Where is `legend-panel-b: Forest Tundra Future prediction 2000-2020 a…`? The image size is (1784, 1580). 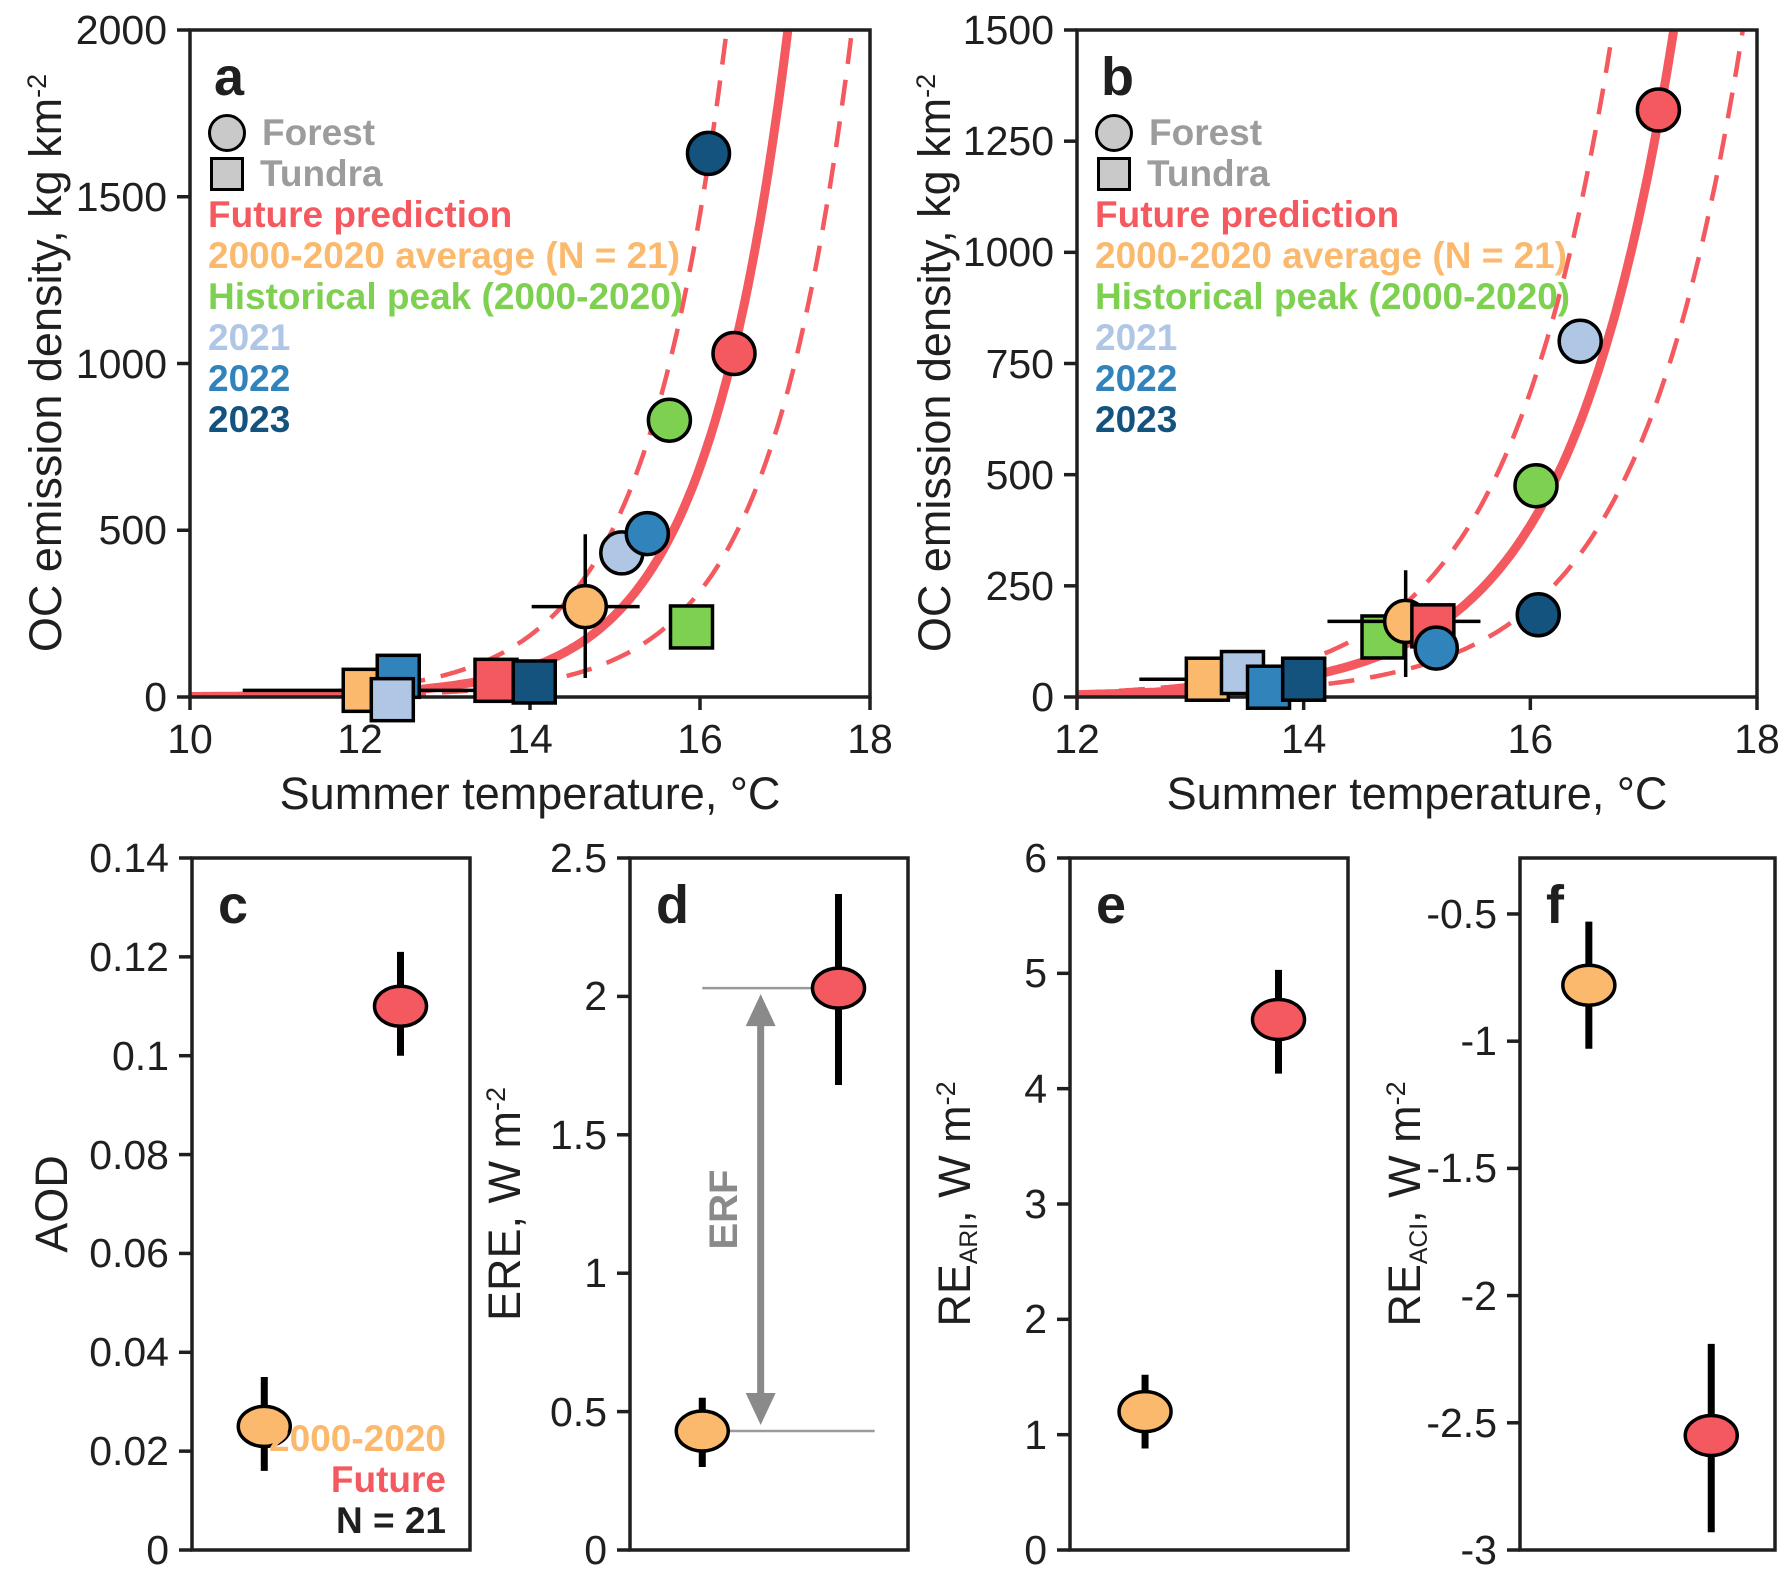
legend-panel-b: Forest Tundra Future prediction 2000-2020 a… is located at coordinates (1332, 276).